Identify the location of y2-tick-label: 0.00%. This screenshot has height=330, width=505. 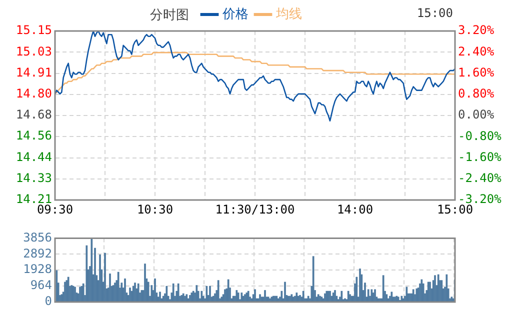
(476, 115).